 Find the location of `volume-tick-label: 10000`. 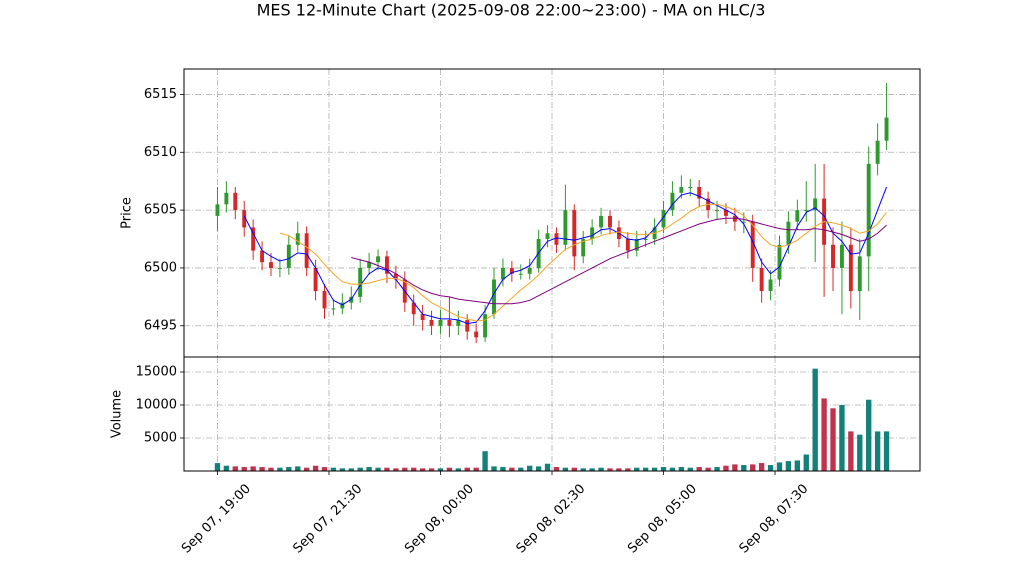

volume-tick-label: 10000 is located at coordinates (156, 404).